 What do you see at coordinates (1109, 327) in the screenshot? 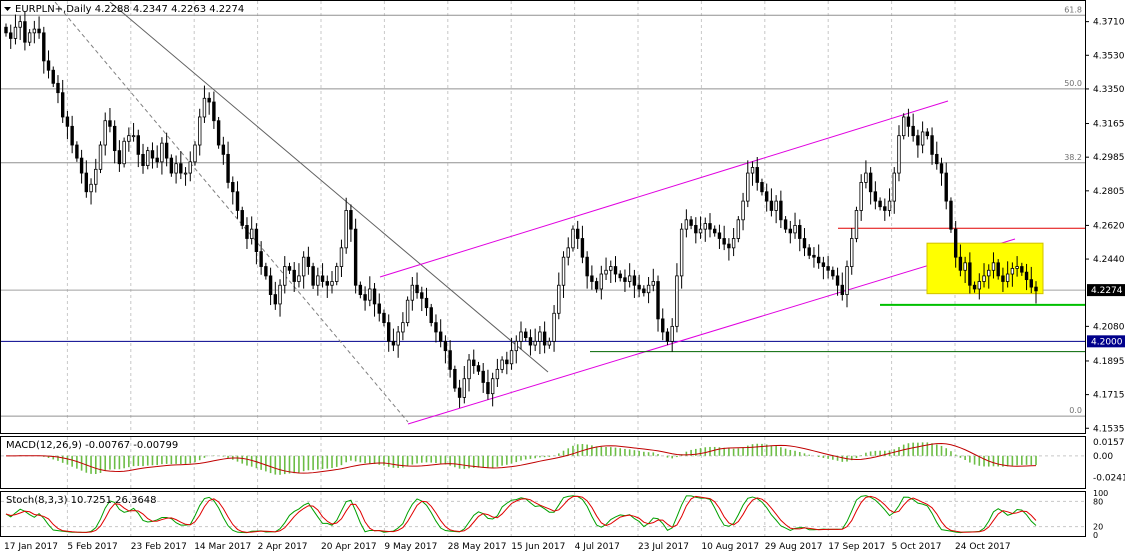
I see `price-axis-label: 4.2080` at bounding box center [1109, 327].